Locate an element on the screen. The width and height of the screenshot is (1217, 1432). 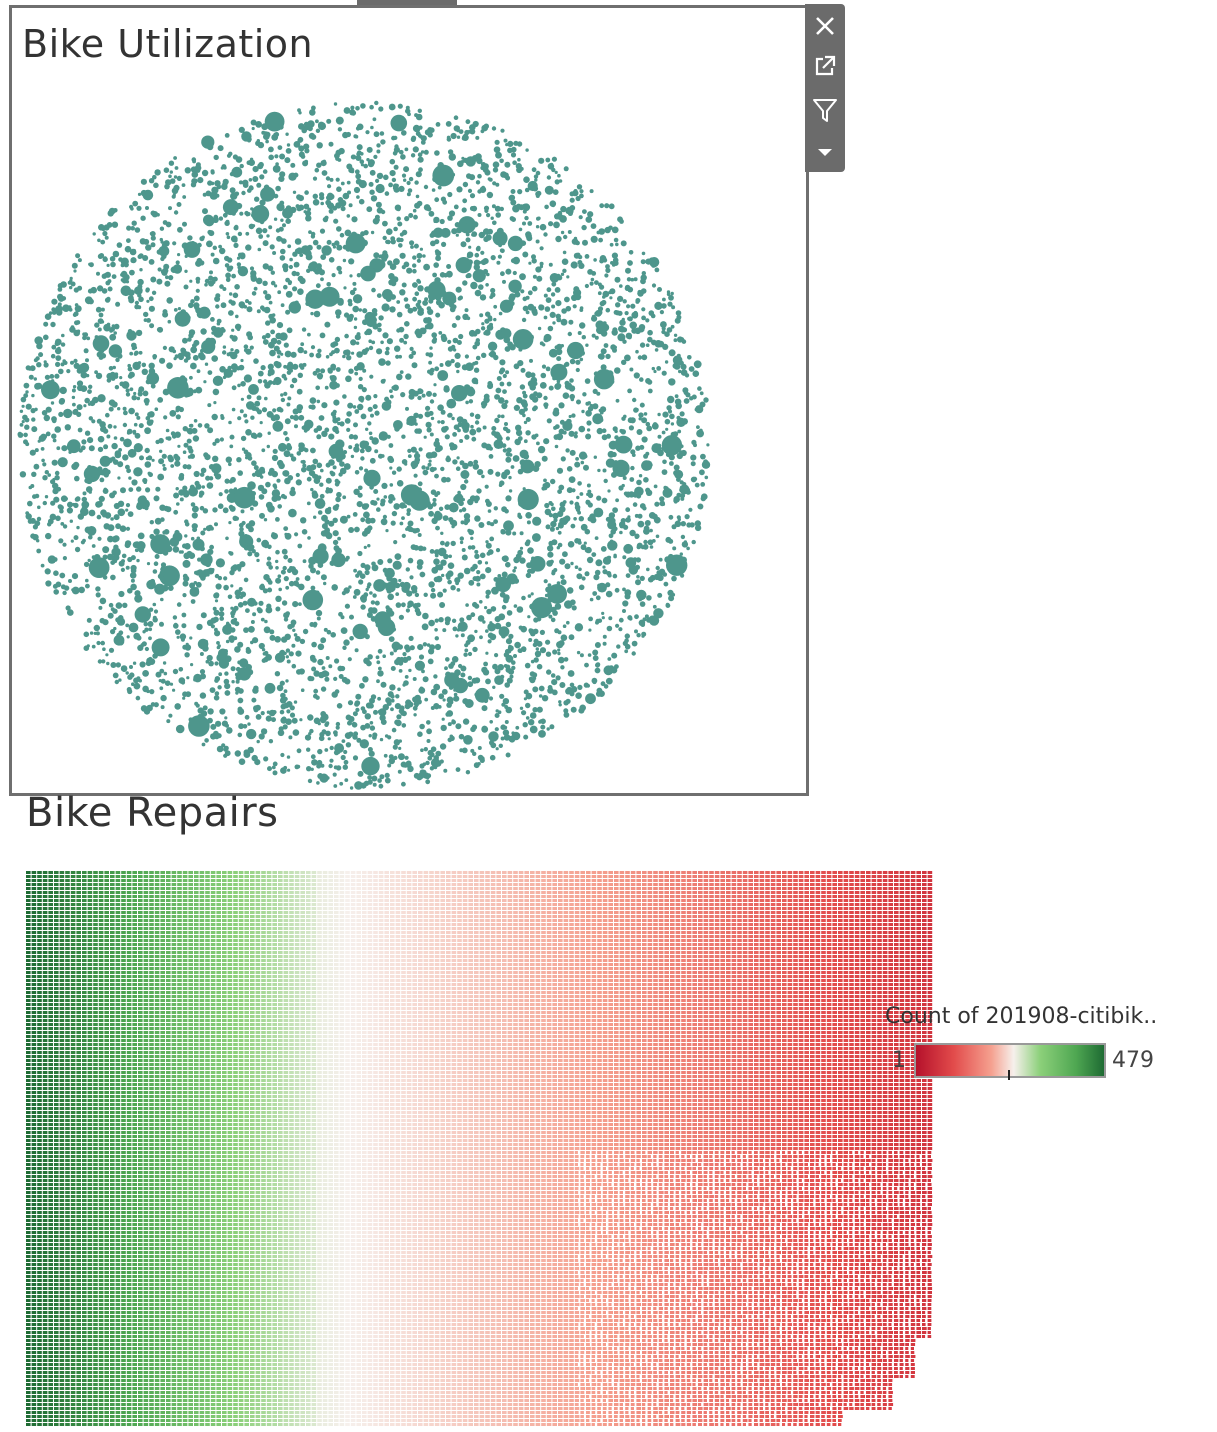
dropdown-icon is located at coordinates (825, 152).